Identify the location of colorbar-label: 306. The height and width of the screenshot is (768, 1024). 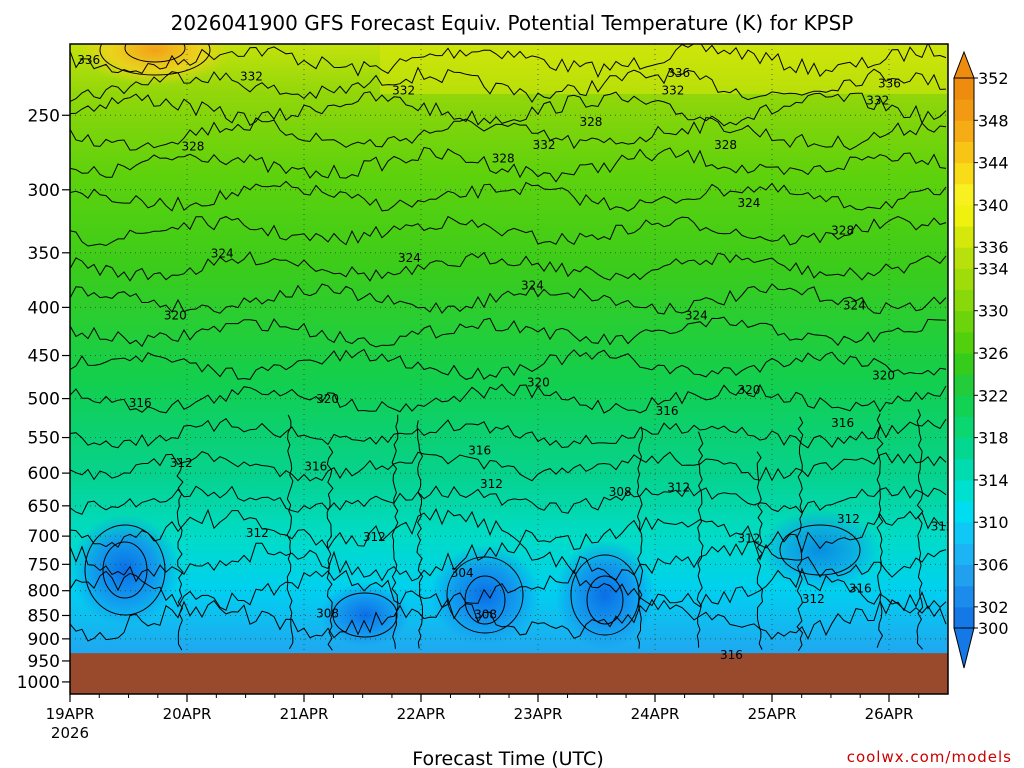
(993, 565).